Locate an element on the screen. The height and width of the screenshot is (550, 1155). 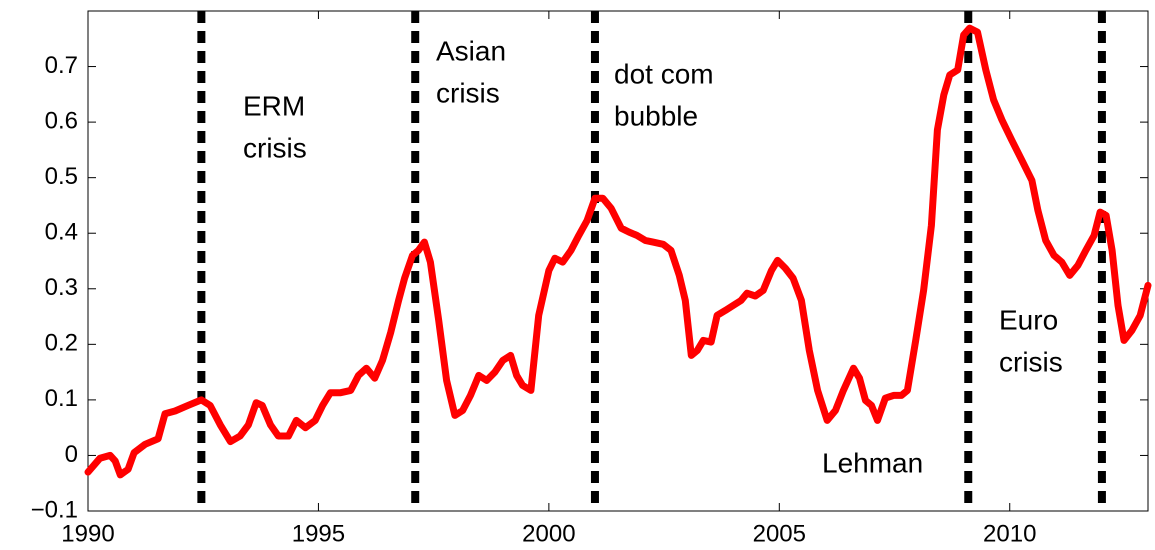
x-tick-label: 2000 is located at coordinates (548, 533).